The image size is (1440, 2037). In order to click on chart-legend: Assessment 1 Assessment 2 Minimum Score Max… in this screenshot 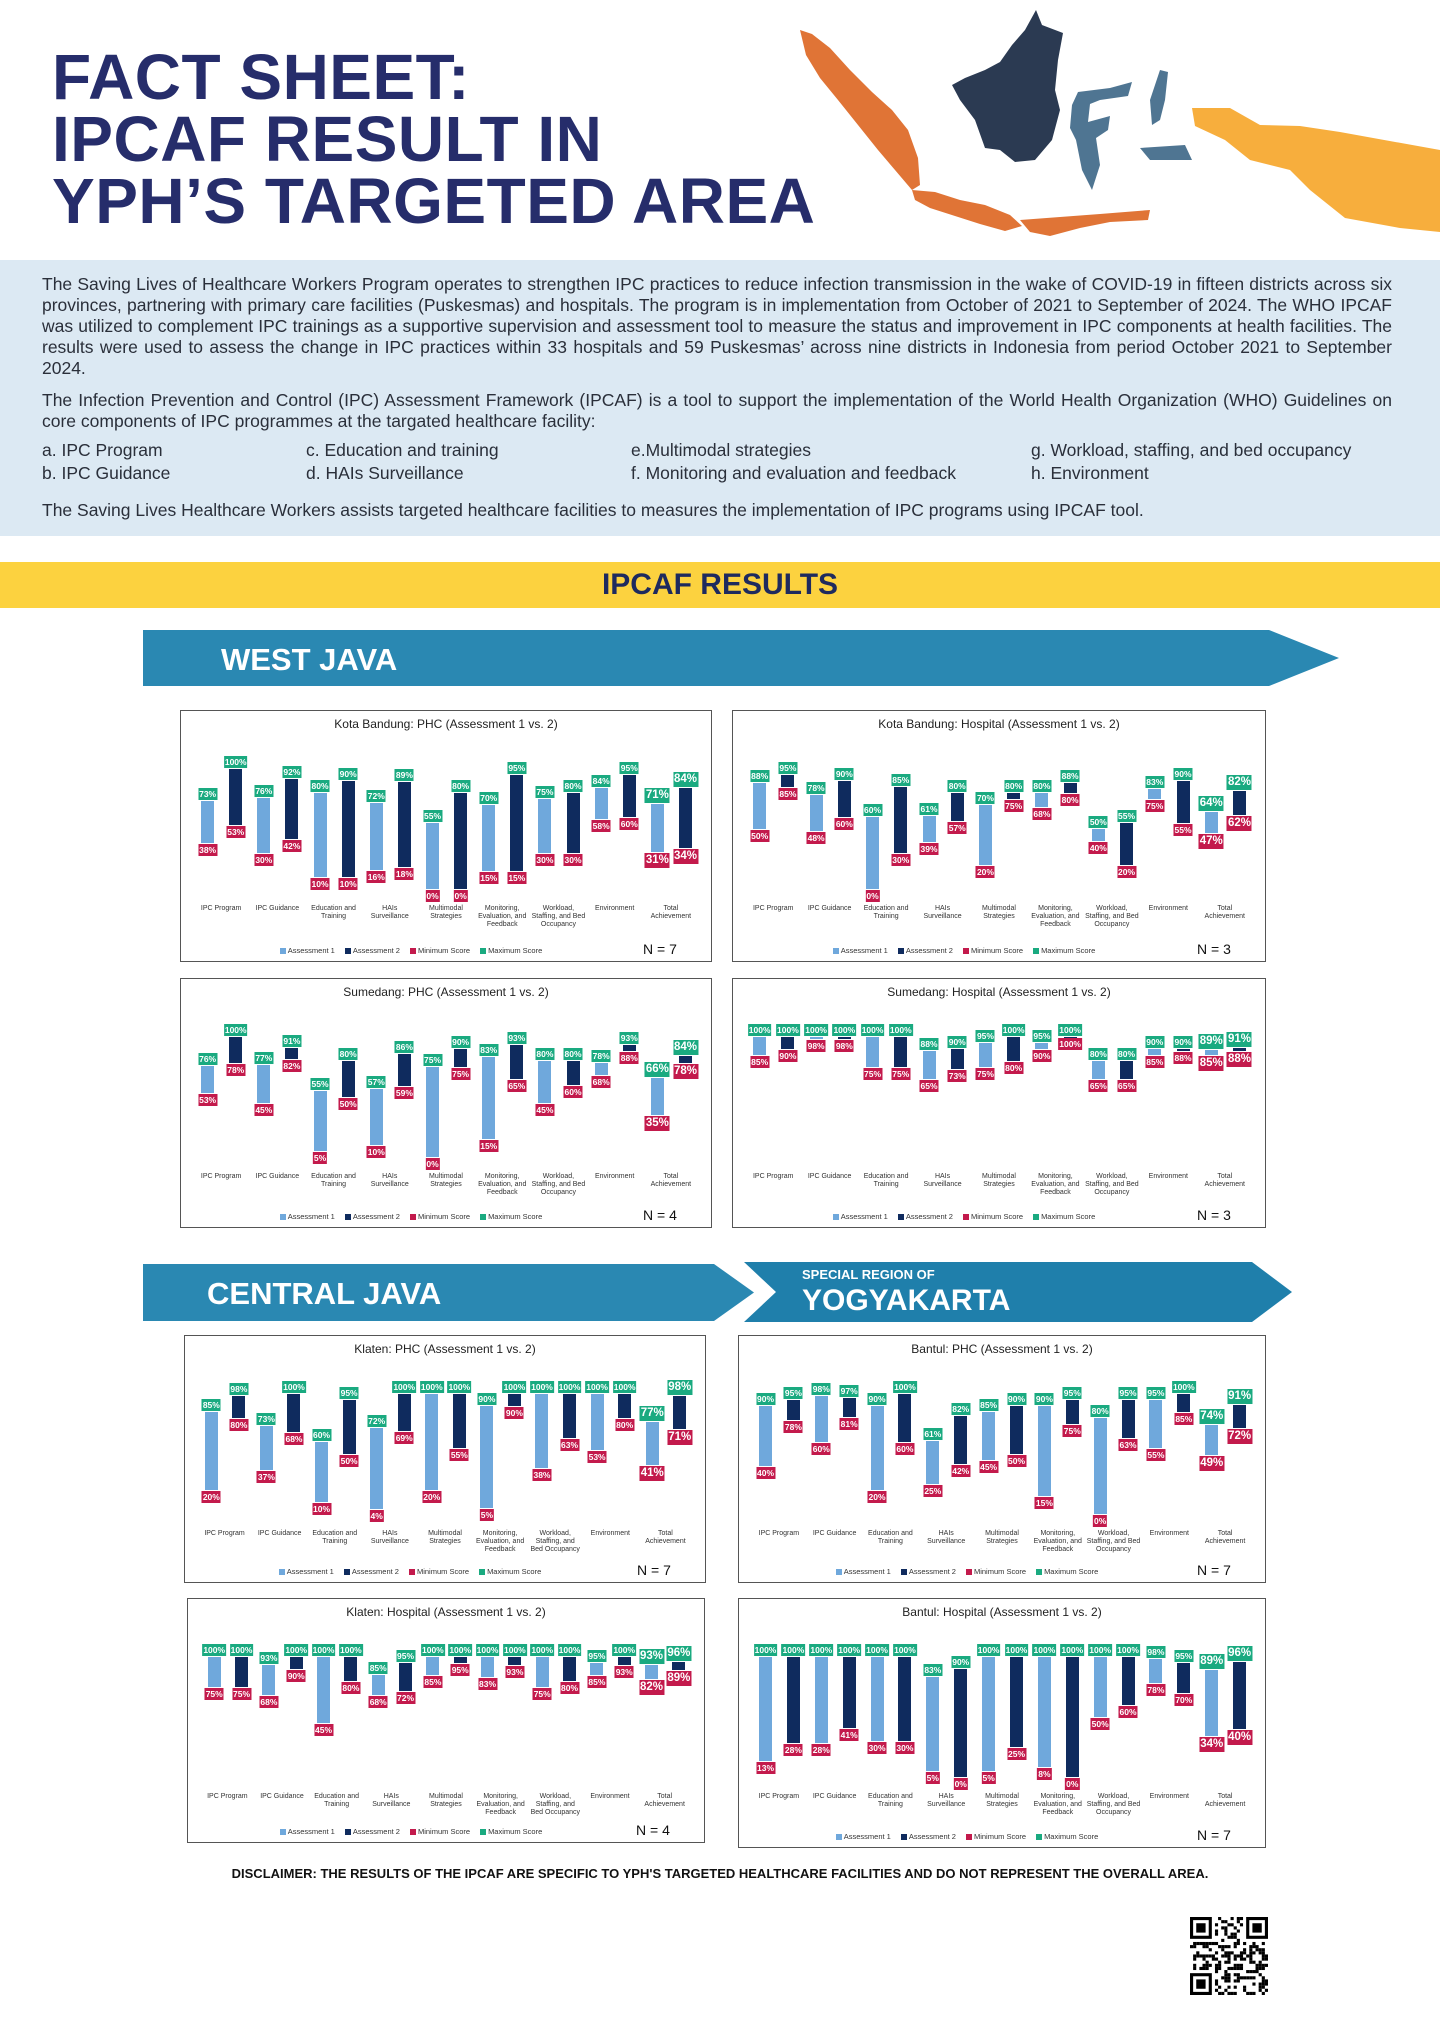, I will do `click(959, 950)`.